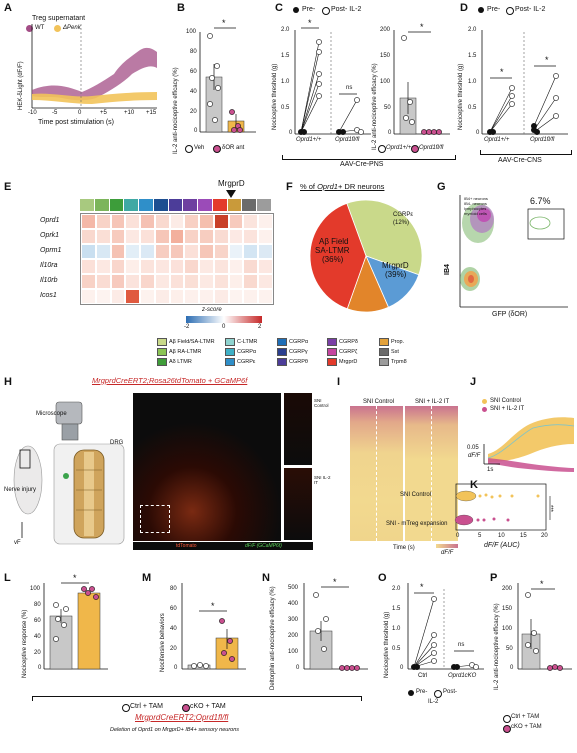 Image resolution: width=577 pixels, height=753 pixels. Describe the element at coordinates (398, 342) in the screenshot. I see `legend-label: Prop.` at that location.